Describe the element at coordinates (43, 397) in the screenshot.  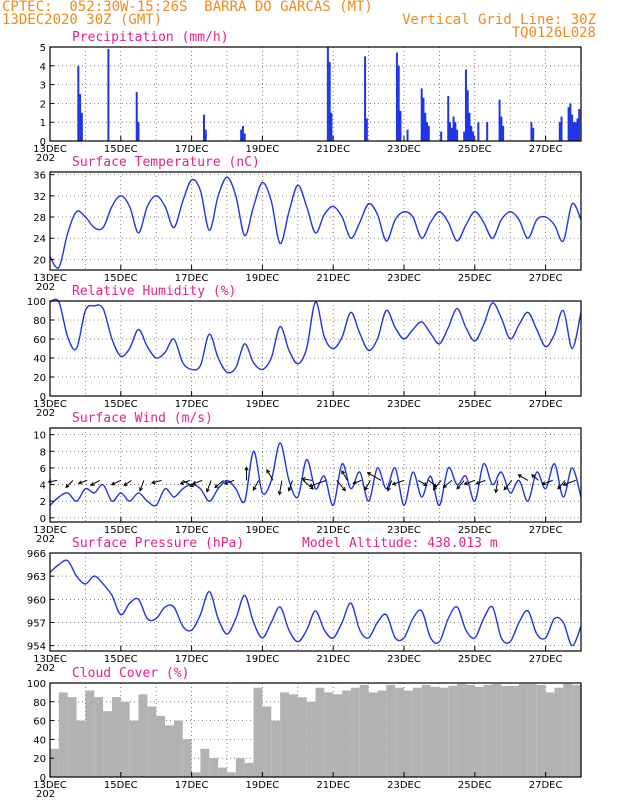
I see `y-tick-label: 0` at that location.